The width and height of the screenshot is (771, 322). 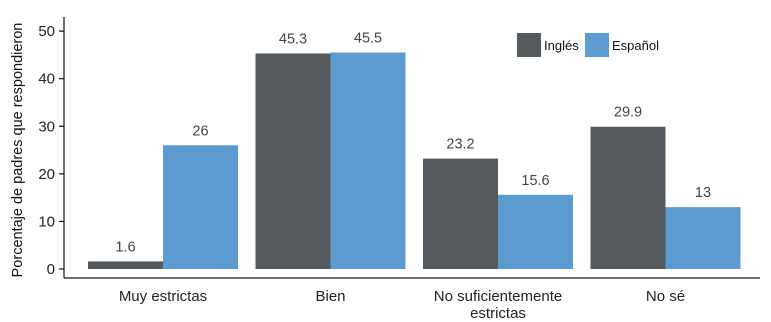 What do you see at coordinates (460, 145) in the screenshot?
I see `bar-value-label: 23.2` at bounding box center [460, 145].